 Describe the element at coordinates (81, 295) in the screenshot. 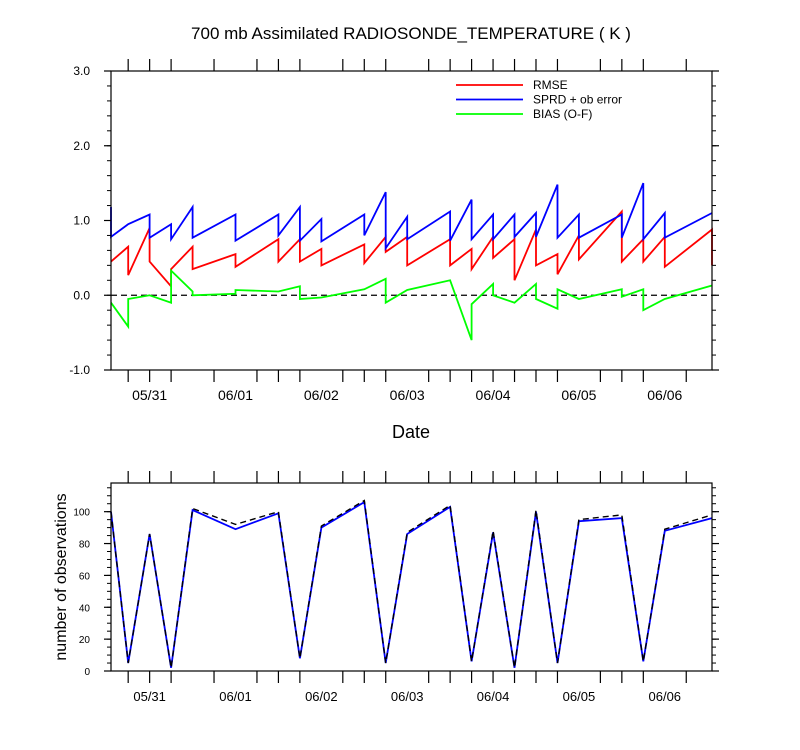

I see `top-y-tick-label: 0.0` at that location.